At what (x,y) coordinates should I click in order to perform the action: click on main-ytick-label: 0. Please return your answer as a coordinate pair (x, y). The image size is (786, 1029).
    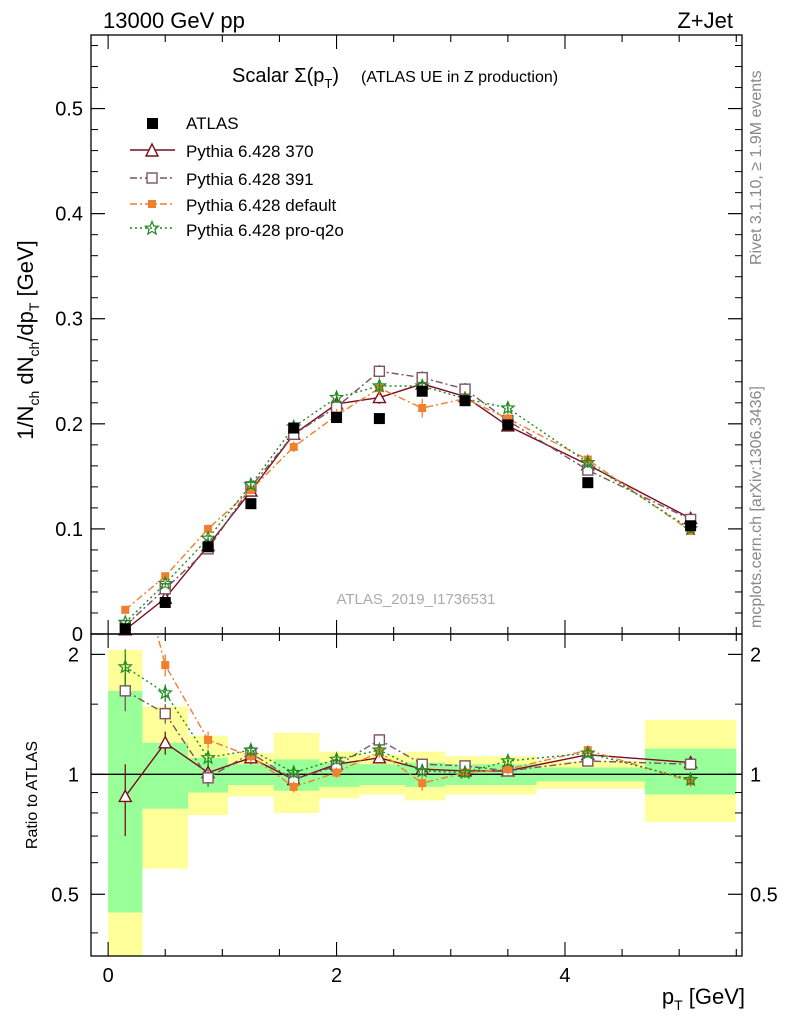
    Looking at the image, I should click on (77, 635).